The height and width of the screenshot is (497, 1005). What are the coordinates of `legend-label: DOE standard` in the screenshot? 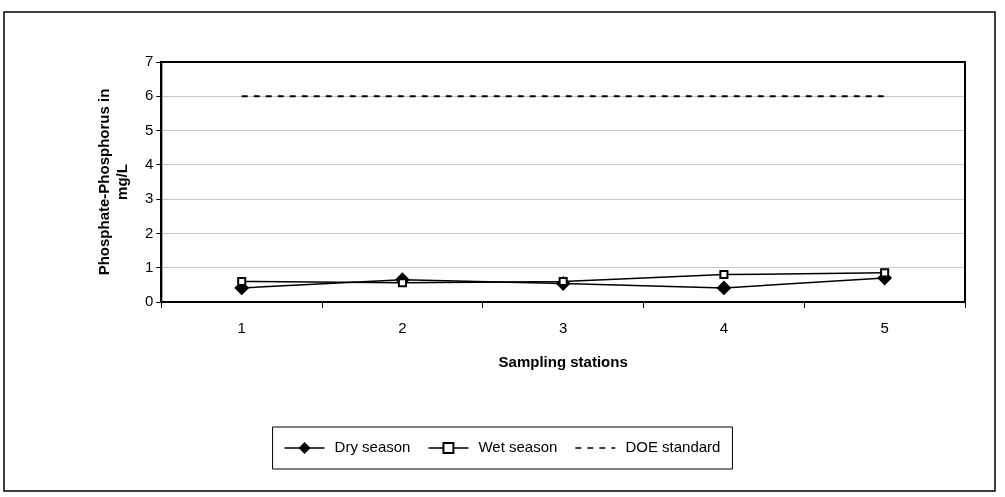 It's located at (673, 447).